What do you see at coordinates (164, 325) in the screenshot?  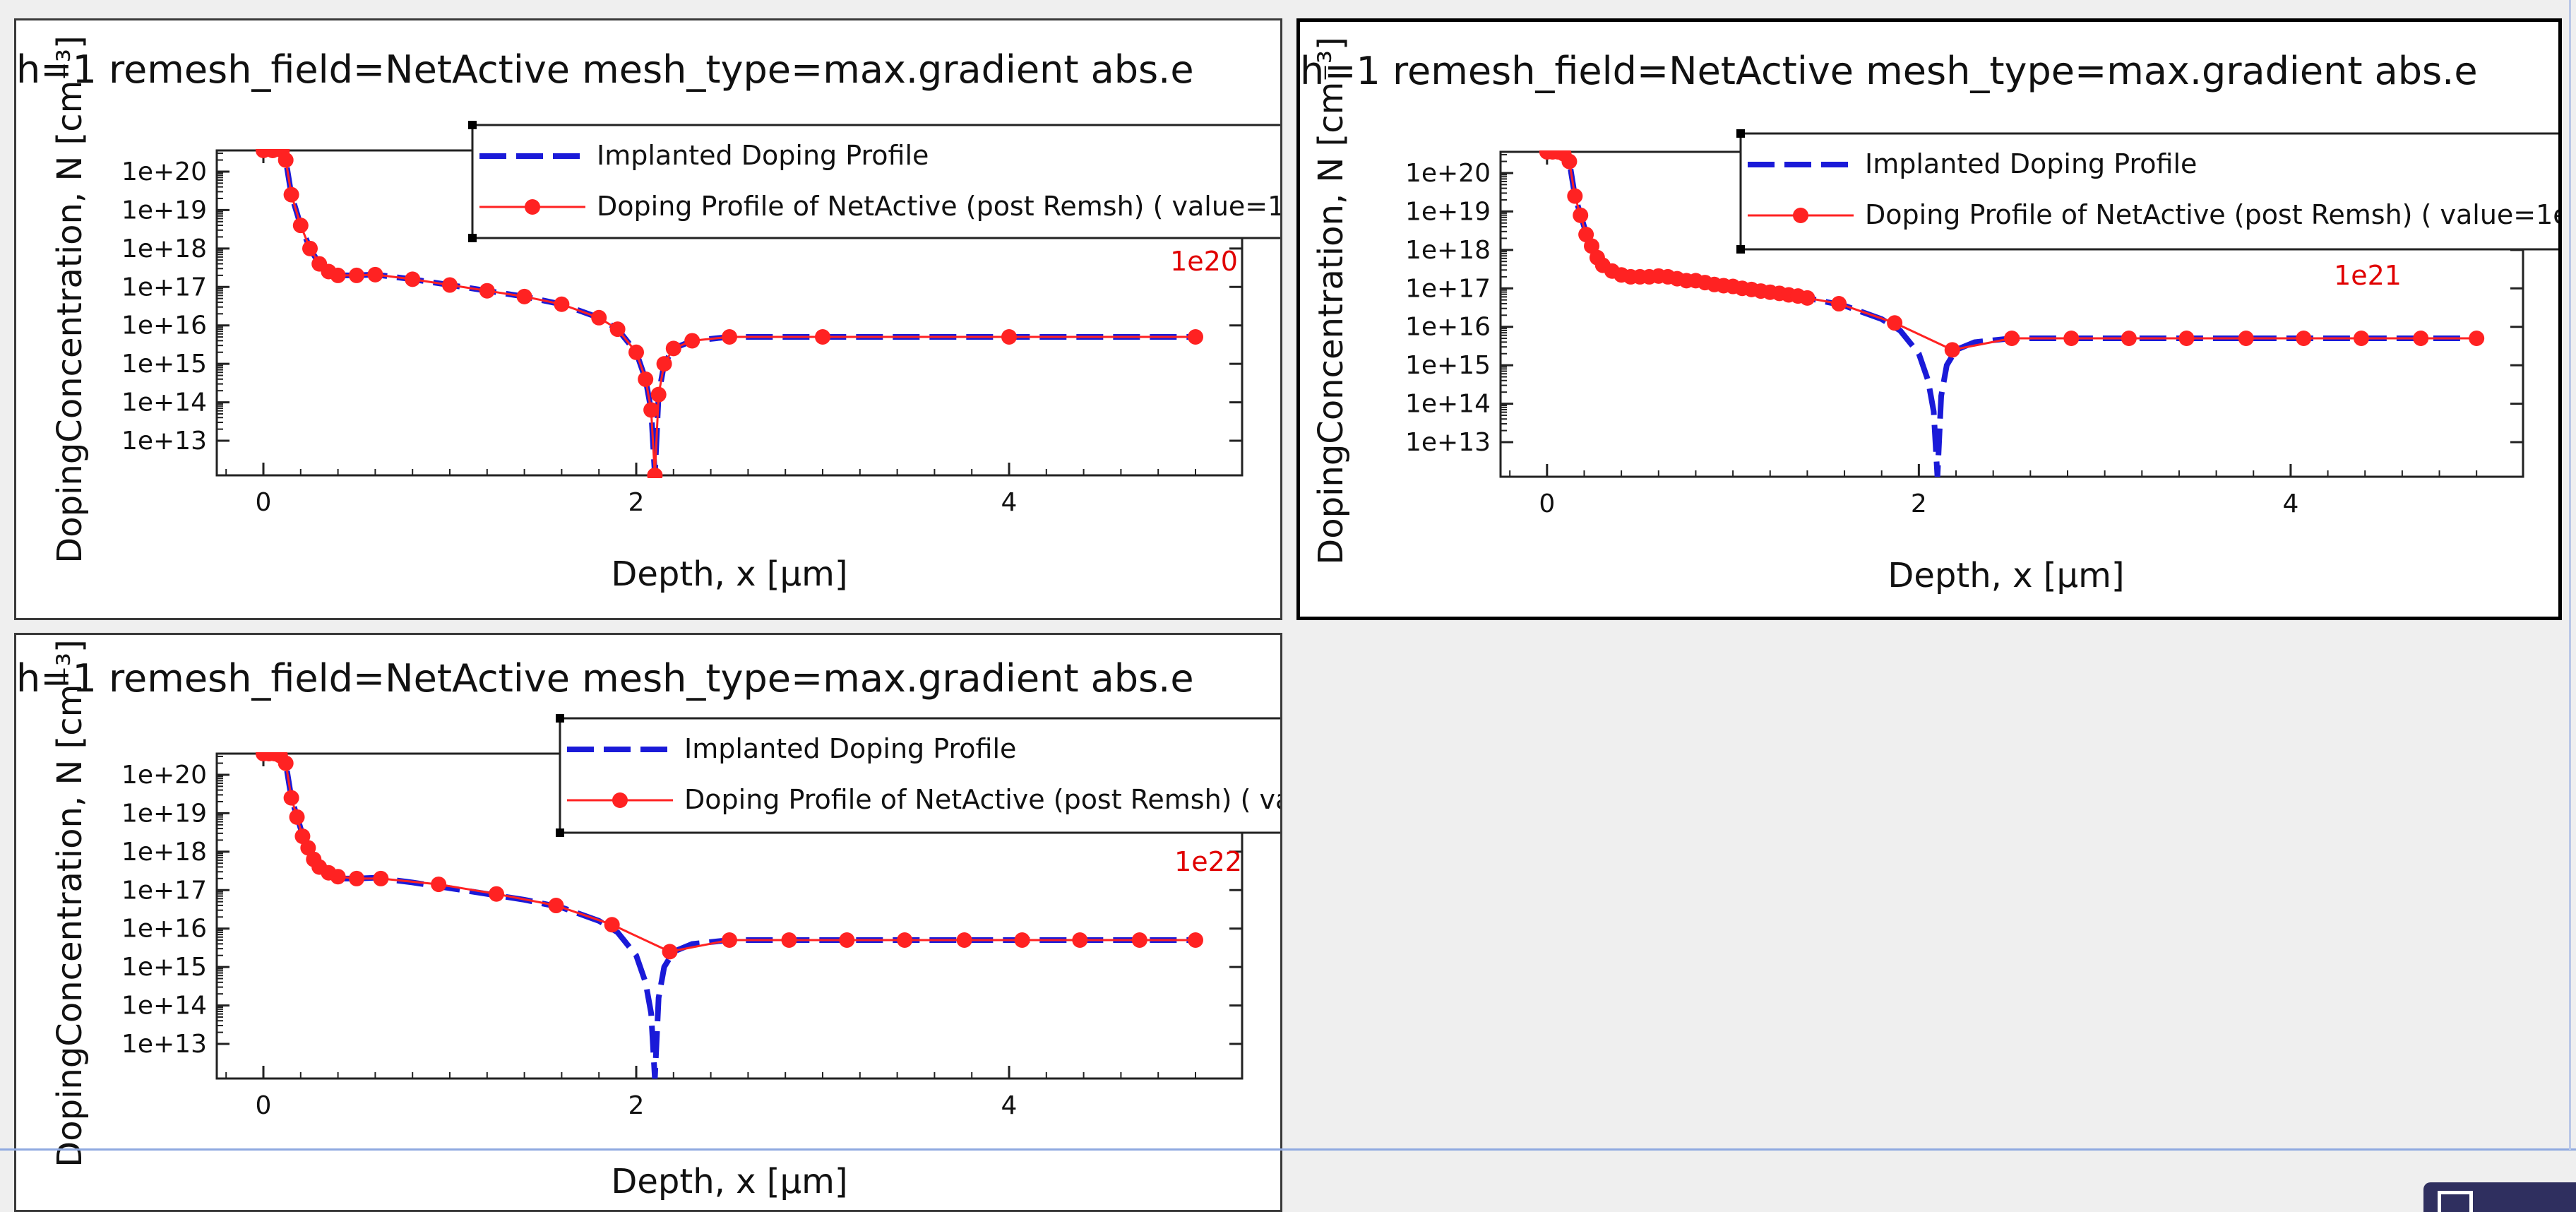 I see `y-tick-label: 1e+16` at bounding box center [164, 325].